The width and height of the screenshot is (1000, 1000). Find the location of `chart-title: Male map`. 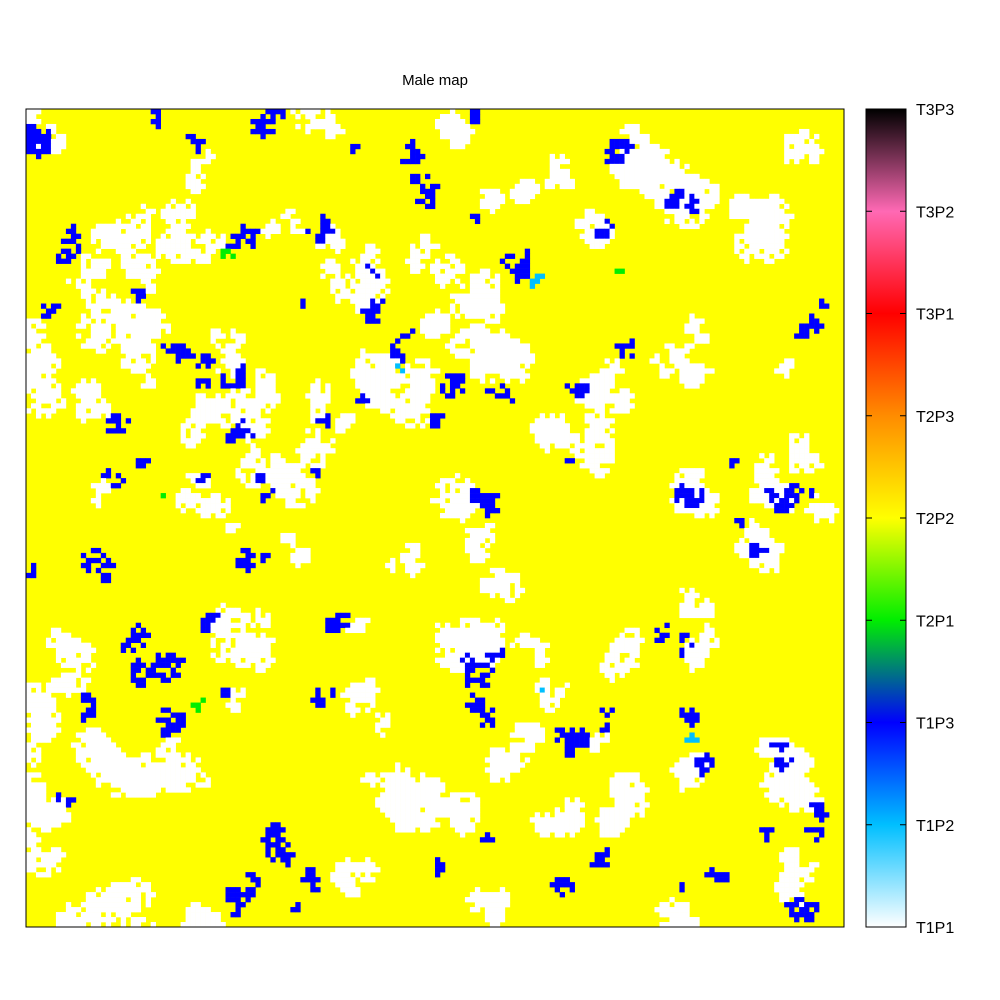

chart-title: Male map is located at coordinates (435, 80).